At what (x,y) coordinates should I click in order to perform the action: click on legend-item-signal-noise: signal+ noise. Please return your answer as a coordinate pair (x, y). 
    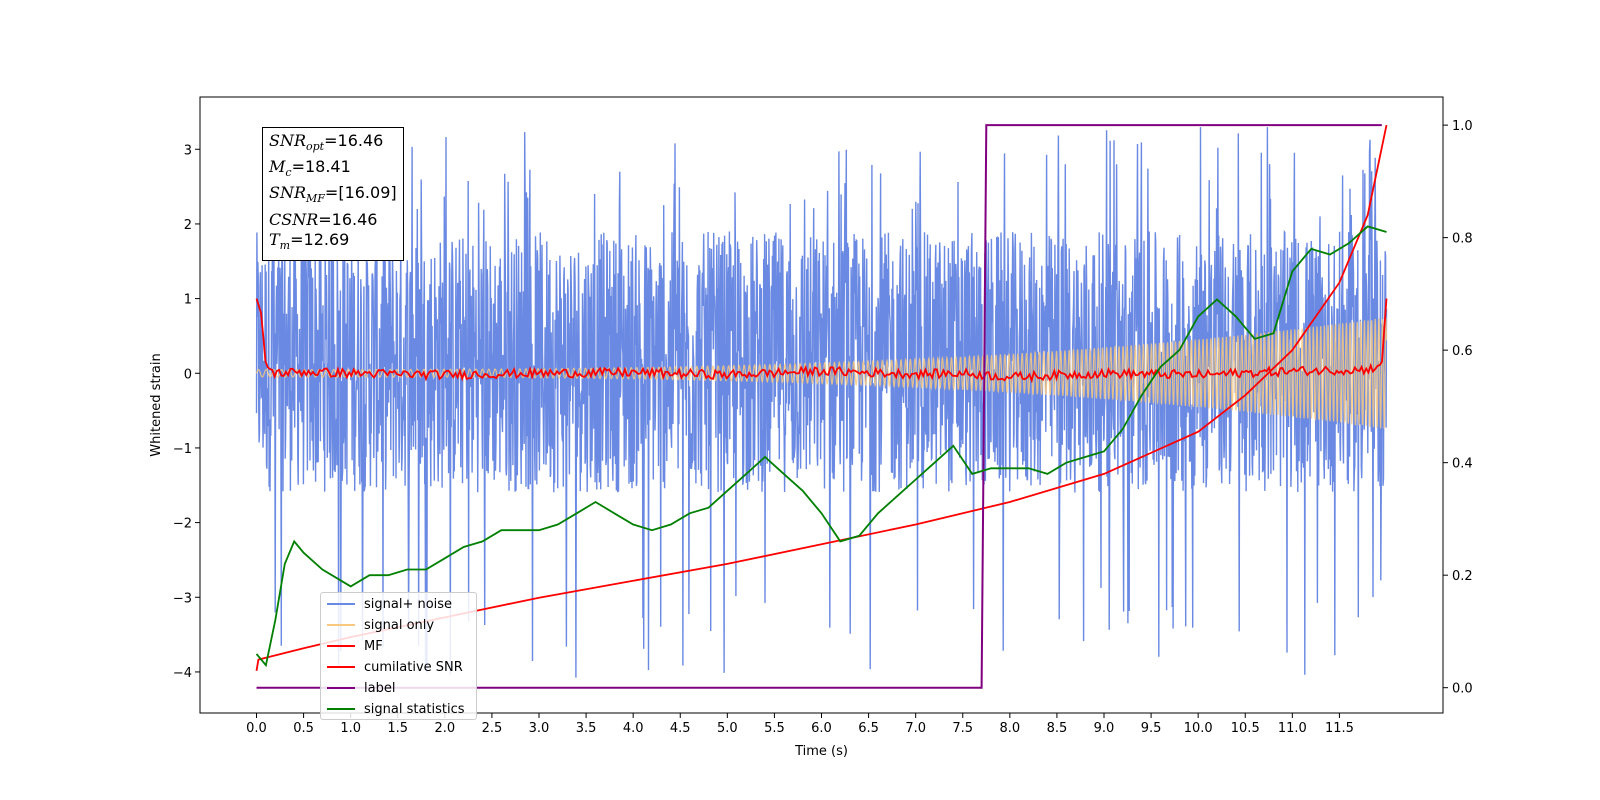
    Looking at the image, I should click on (389, 604).